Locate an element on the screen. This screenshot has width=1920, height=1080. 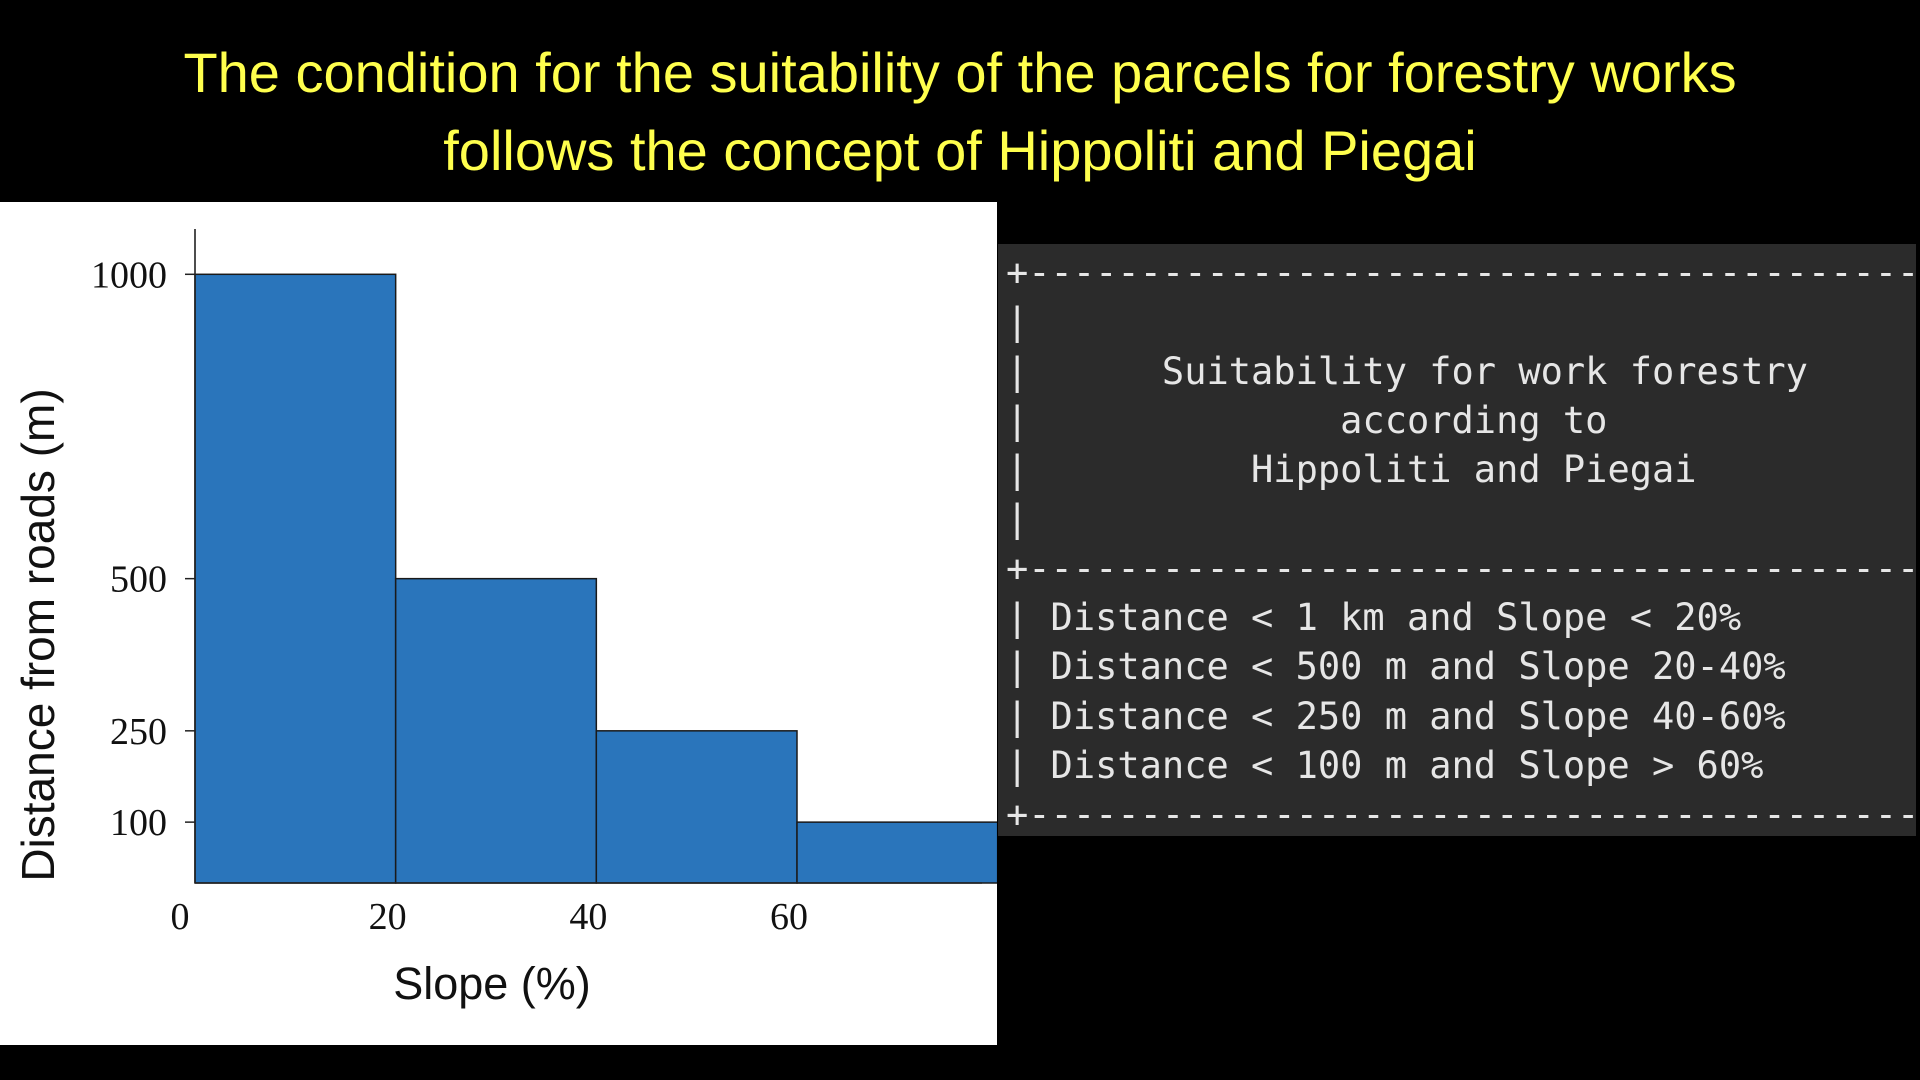
x-tick-label-2: 20 is located at coordinates (388, 917).